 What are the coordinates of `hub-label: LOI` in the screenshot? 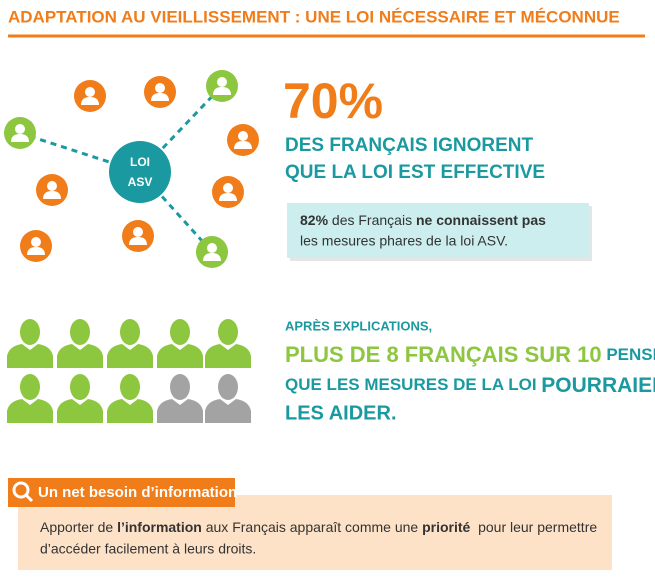 It's located at (140, 162).